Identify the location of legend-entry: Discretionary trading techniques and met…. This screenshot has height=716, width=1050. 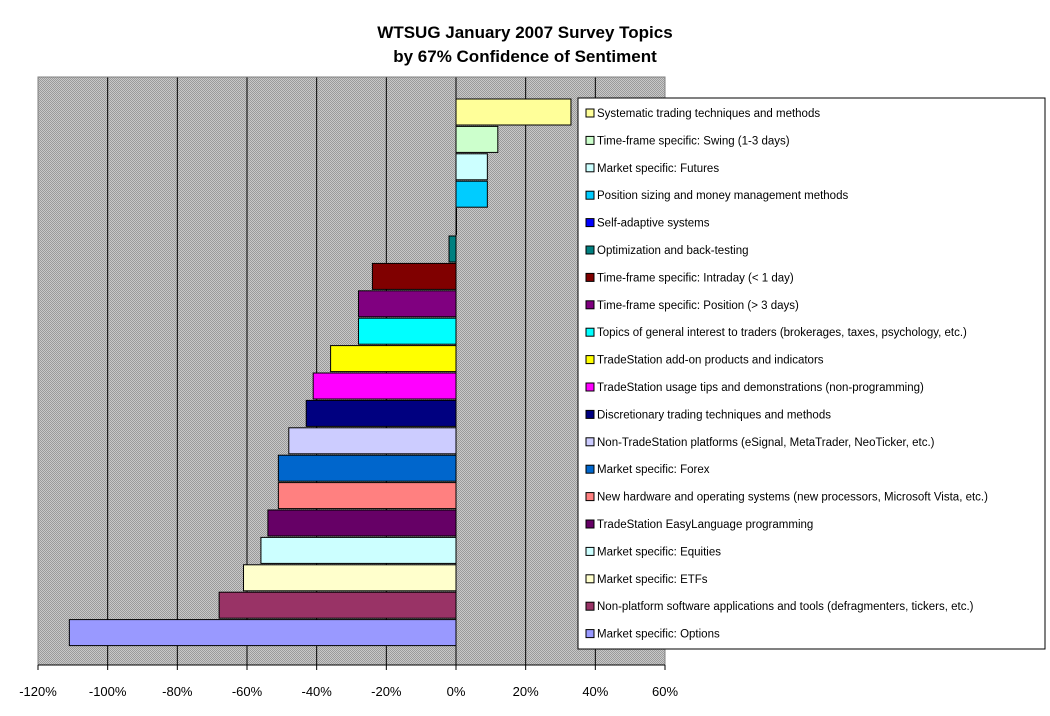
(714, 415).